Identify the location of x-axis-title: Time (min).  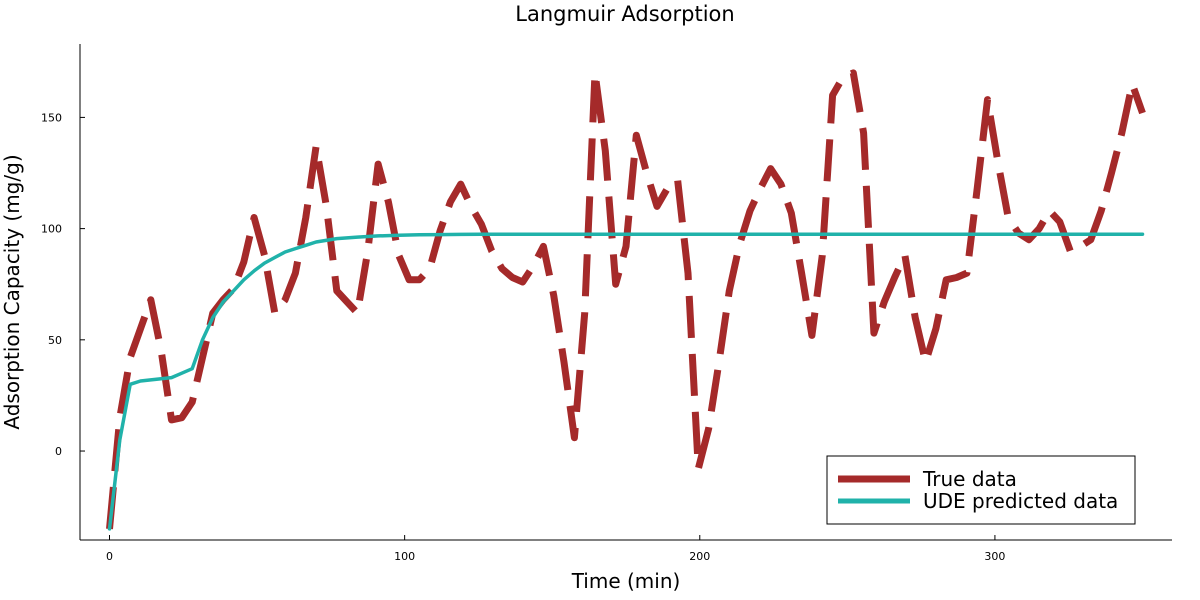
(626, 581).